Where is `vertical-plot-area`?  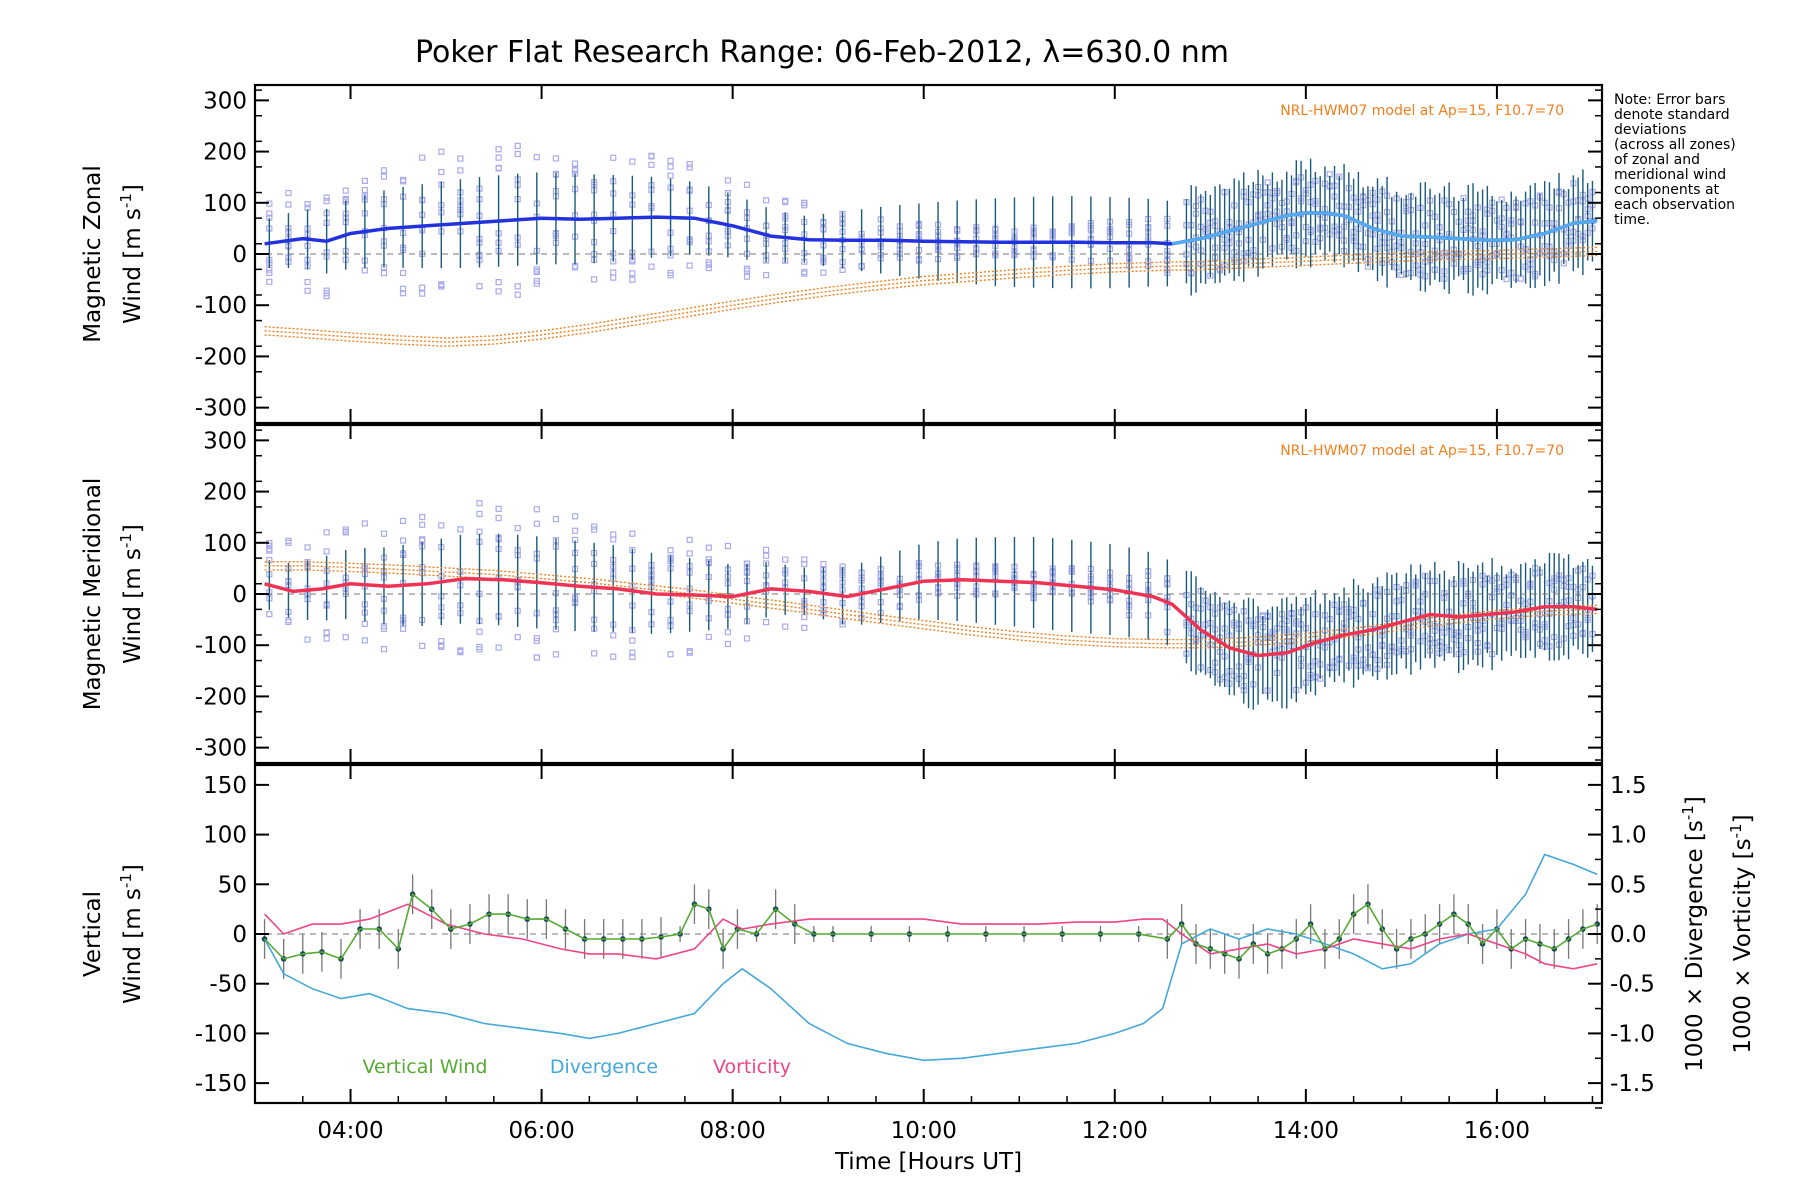
vertical-plot-area is located at coordinates (928, 926).